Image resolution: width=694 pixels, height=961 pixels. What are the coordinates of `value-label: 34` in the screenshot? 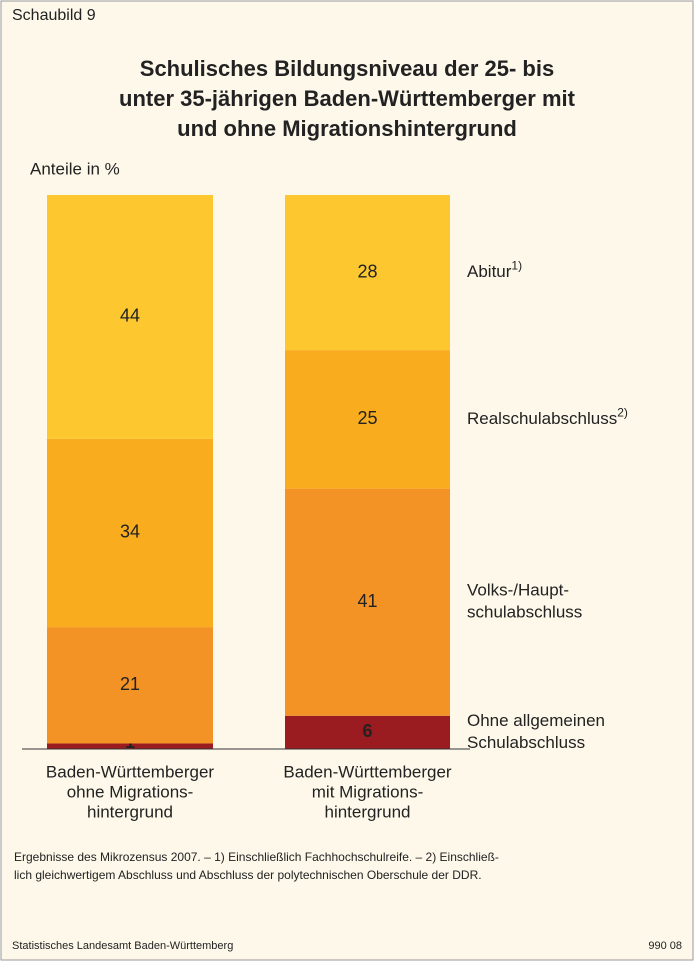 It's located at (130, 532).